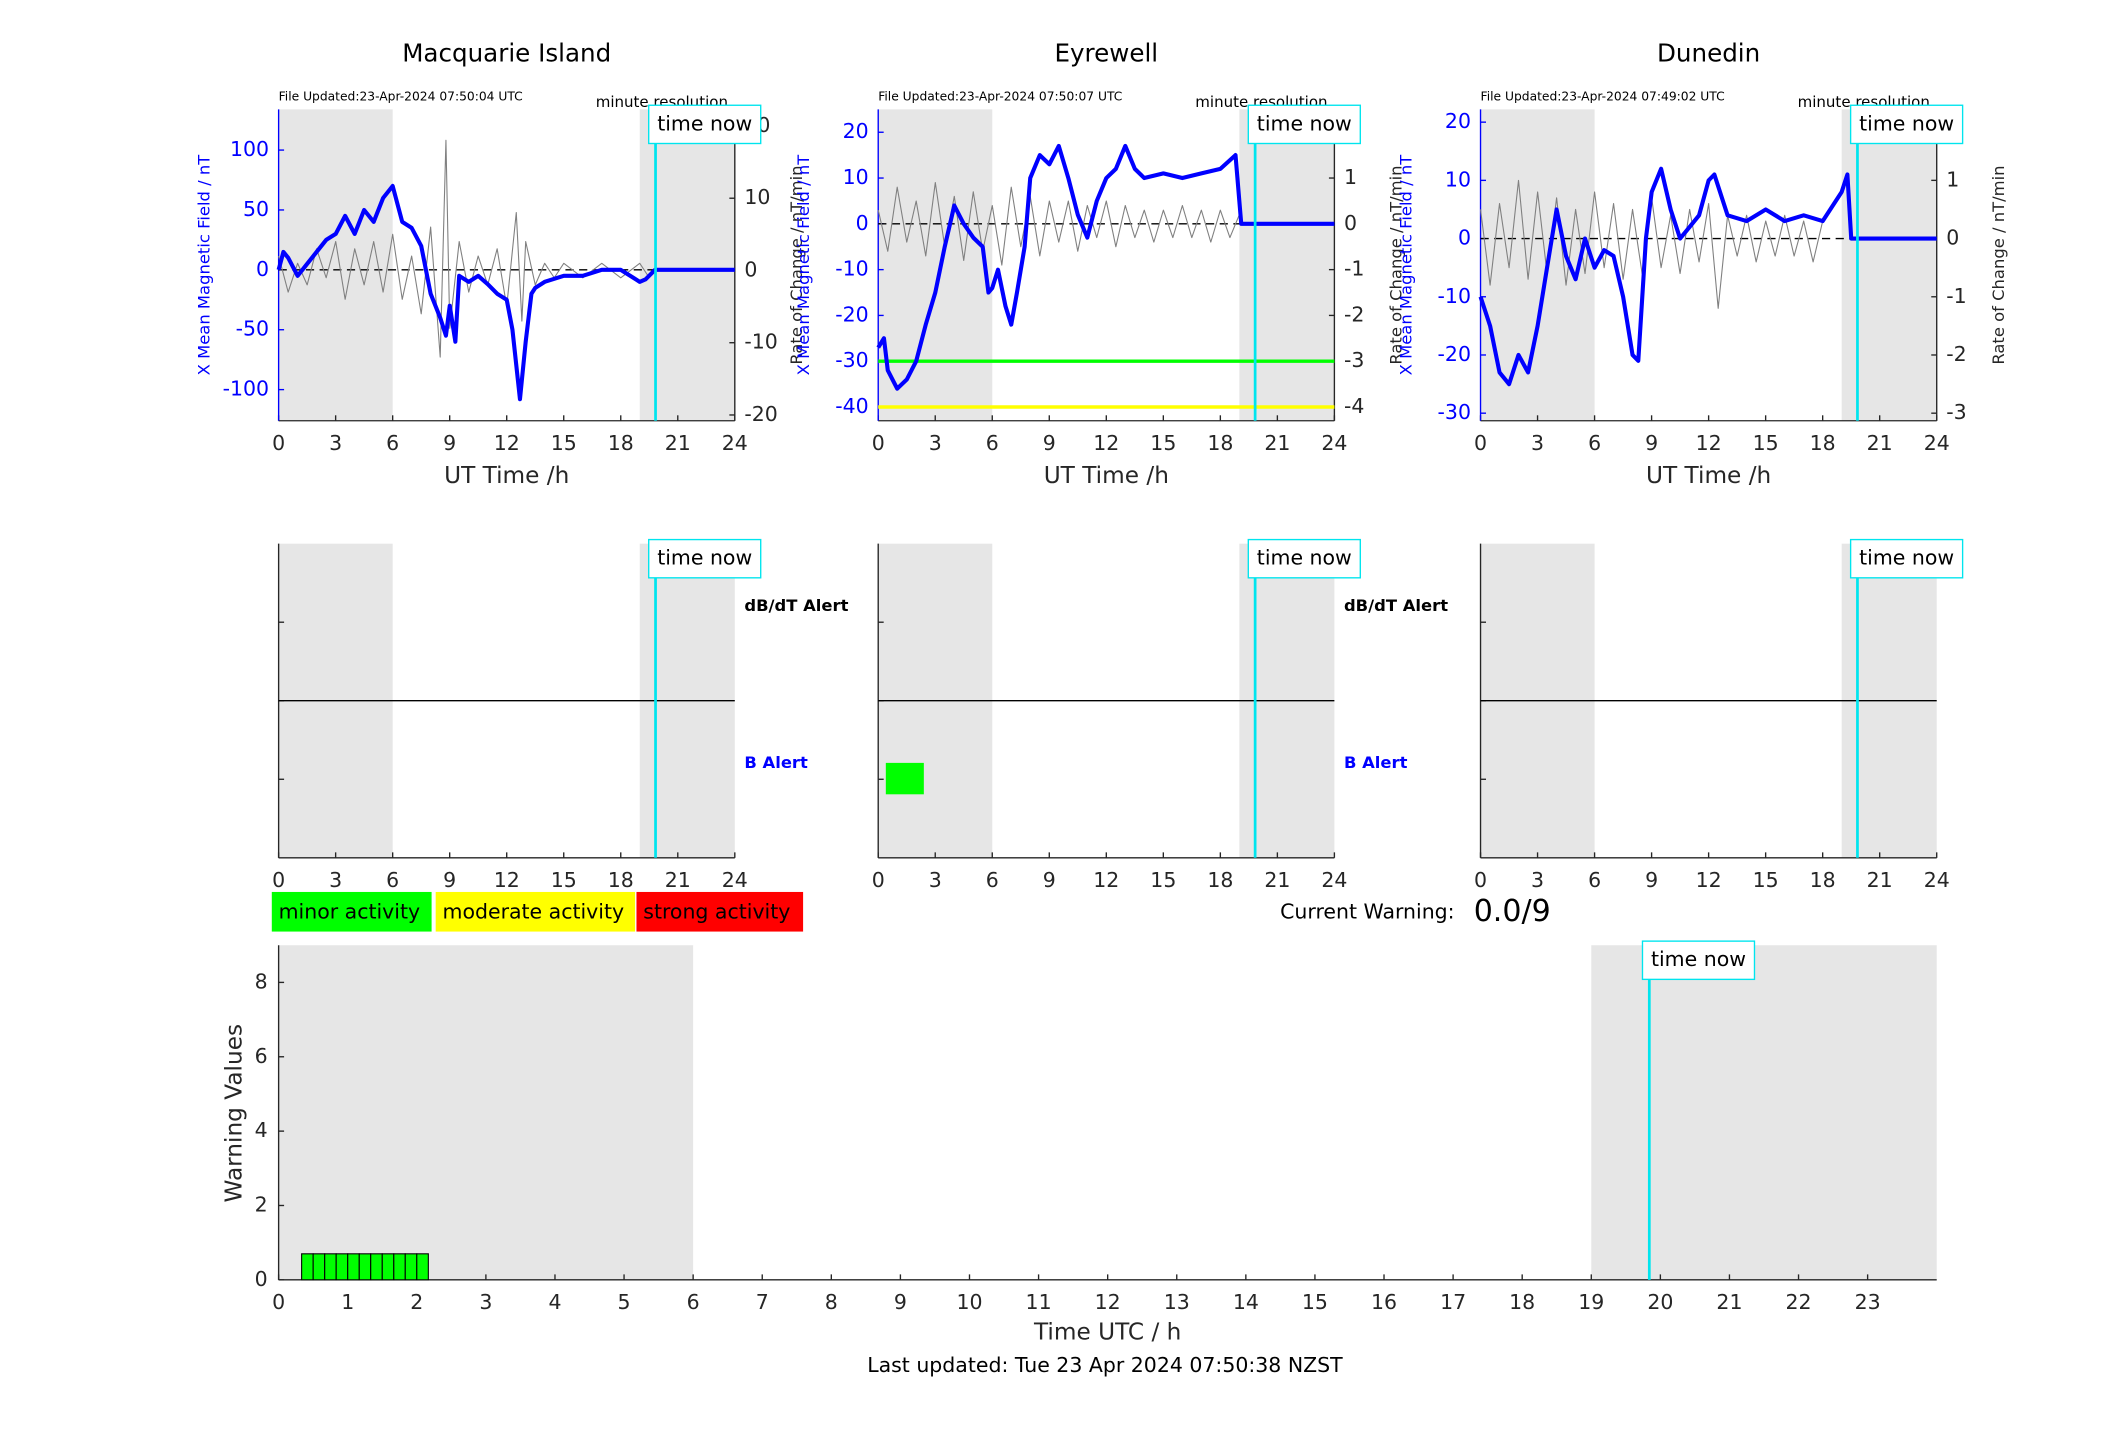 This screenshot has width=2117, height=1437. Describe the element at coordinates (246, 389) in the screenshot. I see `y-tick-label: -100` at that location.